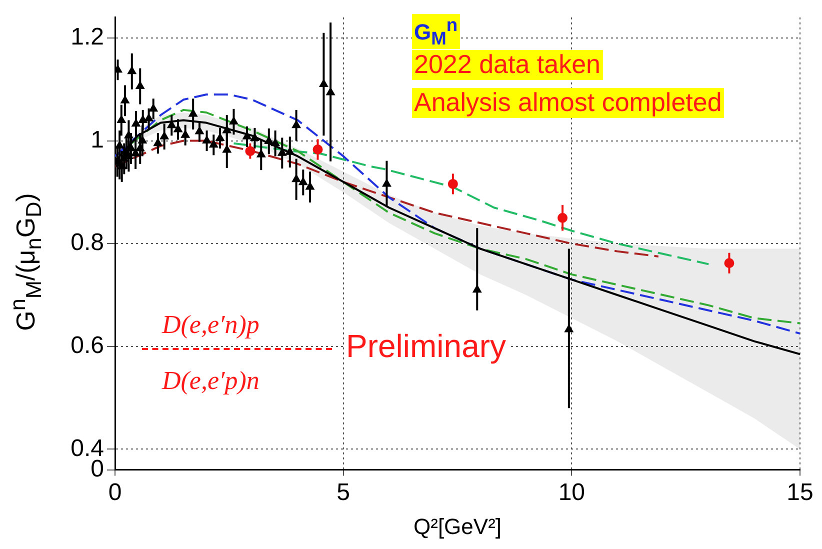  Describe the element at coordinates (87, 346) in the screenshot. I see `y-tick-label: 0.6` at that location.